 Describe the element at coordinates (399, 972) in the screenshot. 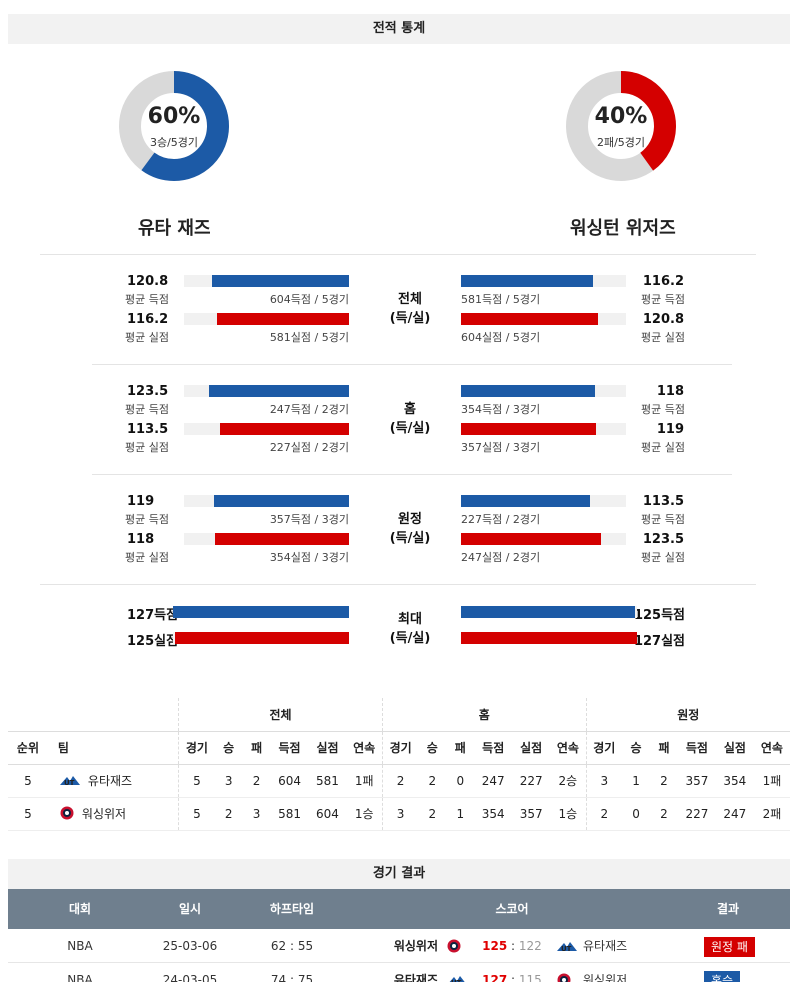

I see `result-row: NBA 24-03-05 74 : 75 유타재즈 UT 127 : 115 워싱위저 홈승` at that location.